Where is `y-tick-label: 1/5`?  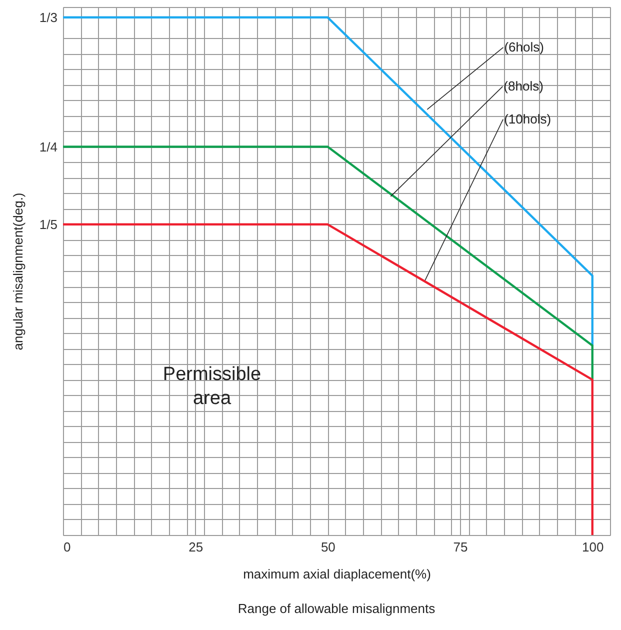
y-tick-label: 1/5 is located at coordinates (48, 224).